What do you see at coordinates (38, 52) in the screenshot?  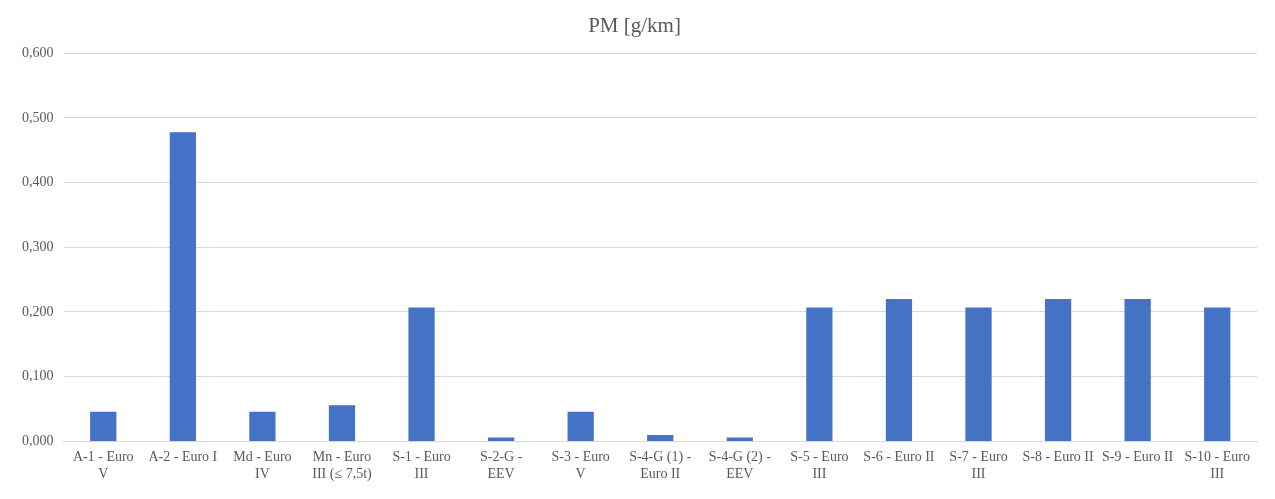 I see `y-tick-label: 0,600` at bounding box center [38, 52].